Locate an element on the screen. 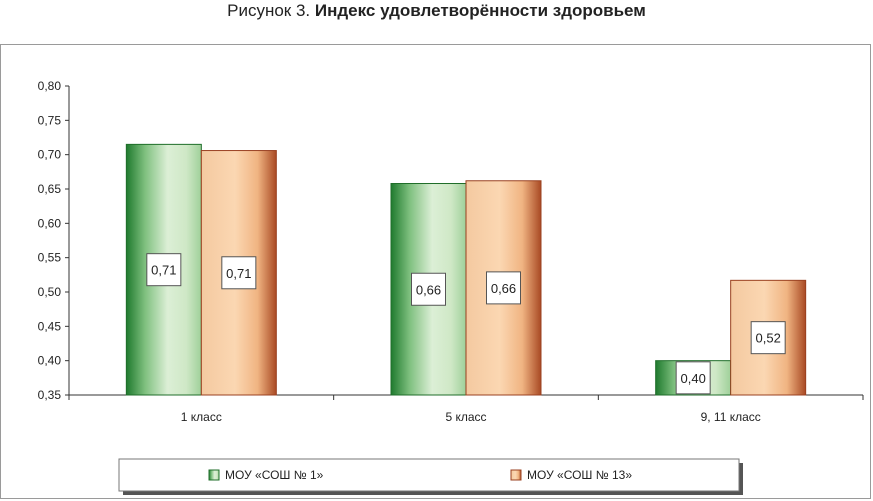 The height and width of the screenshot is (501, 873). x-tick-label: 1 класс is located at coordinates (201, 417).